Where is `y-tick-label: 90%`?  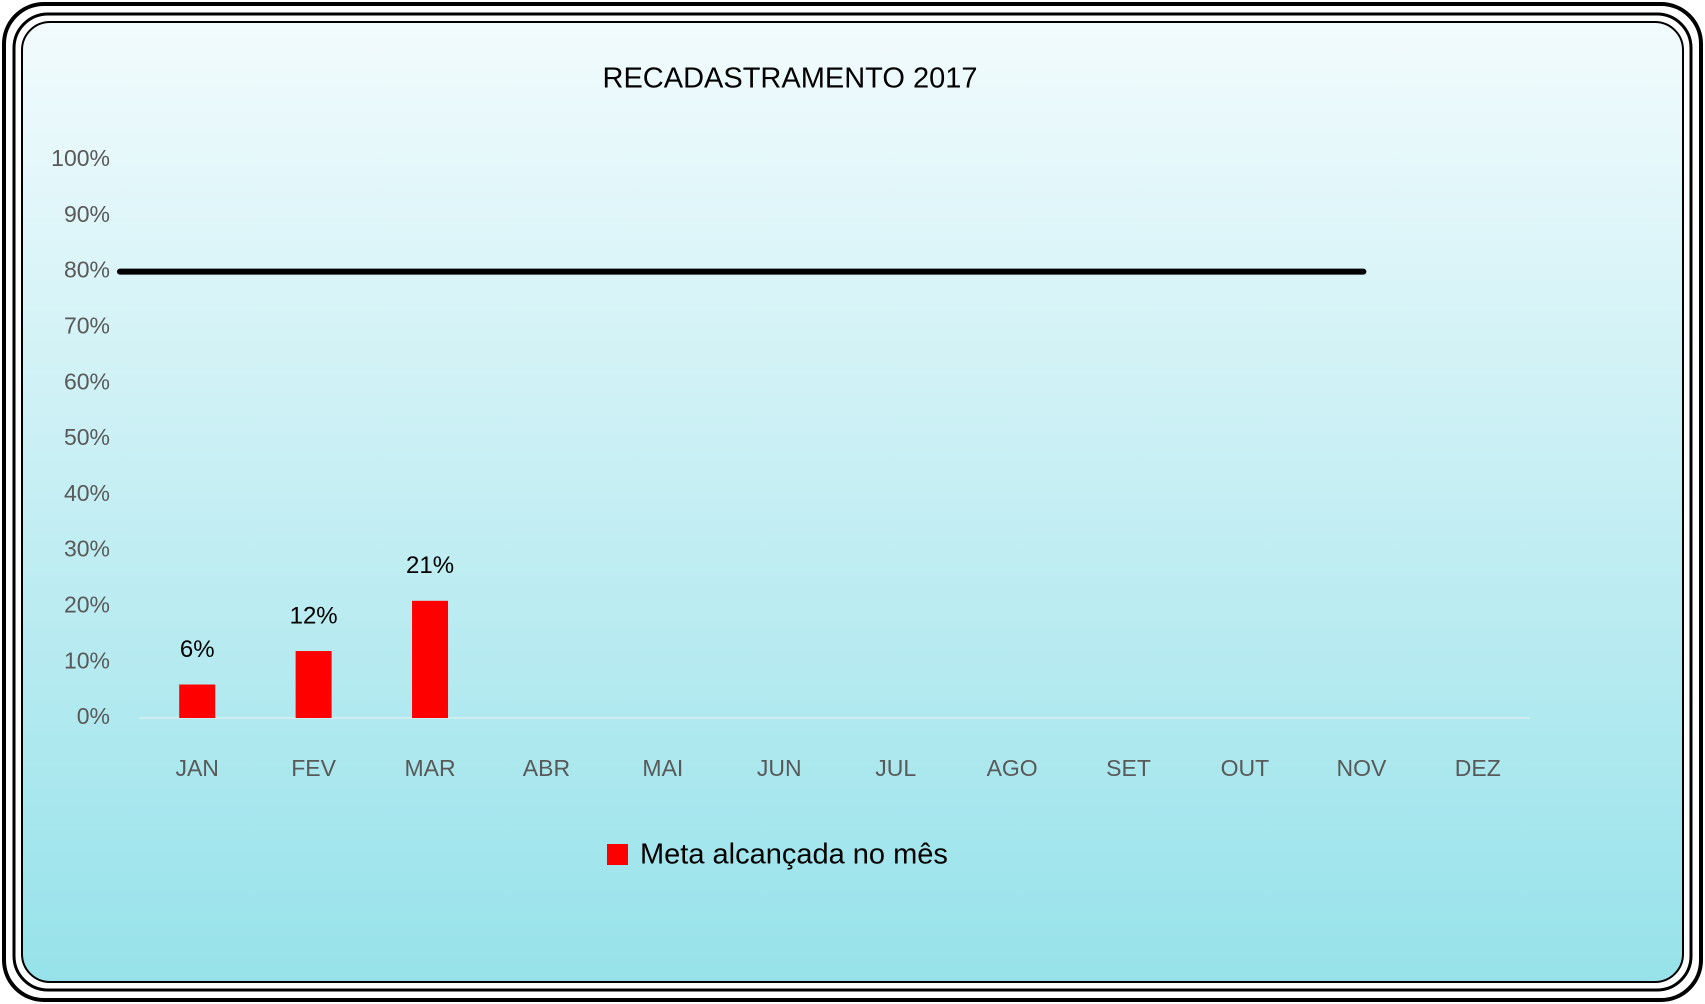
y-tick-label: 90% is located at coordinates (87, 214).